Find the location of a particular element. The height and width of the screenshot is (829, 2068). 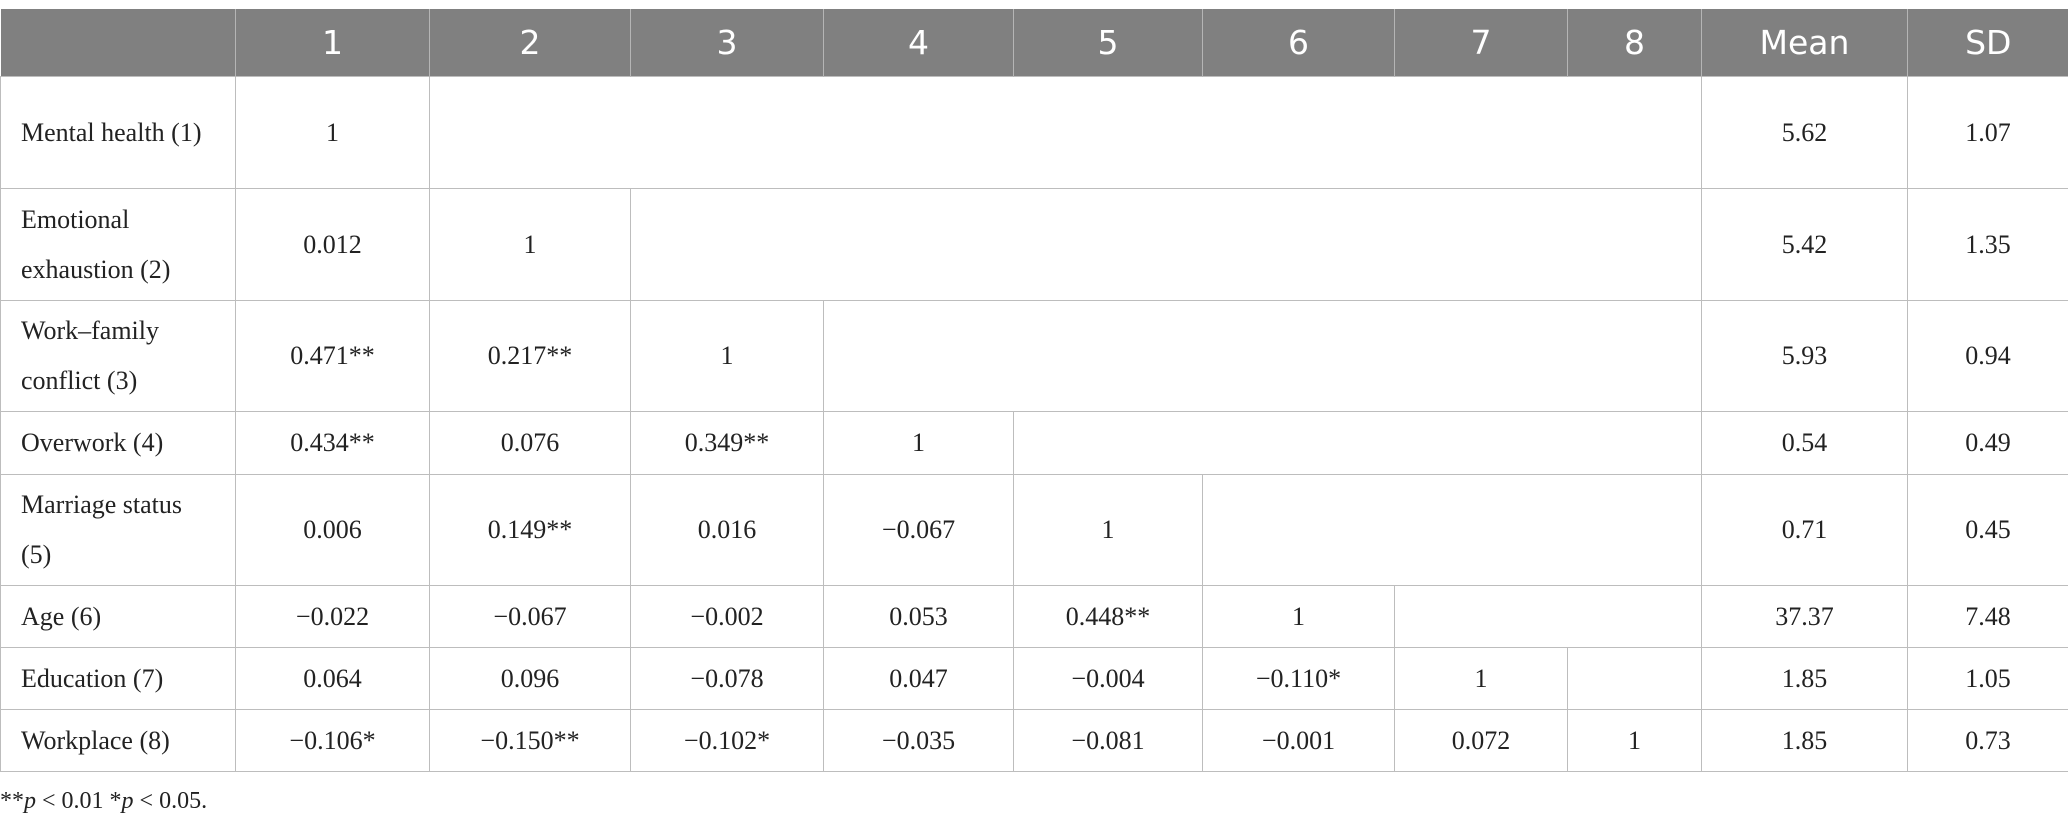

mean-cell: 0.71 is located at coordinates (1804, 530).